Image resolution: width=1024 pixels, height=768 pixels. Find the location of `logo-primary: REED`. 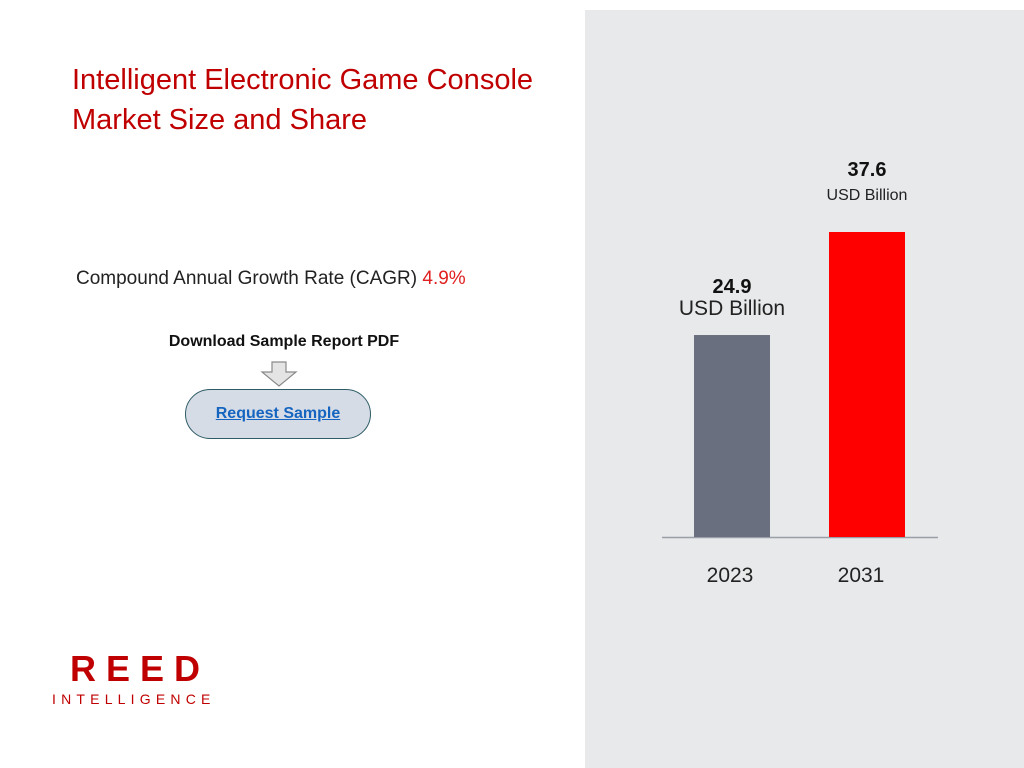

logo-primary: REED is located at coordinates (140, 668).